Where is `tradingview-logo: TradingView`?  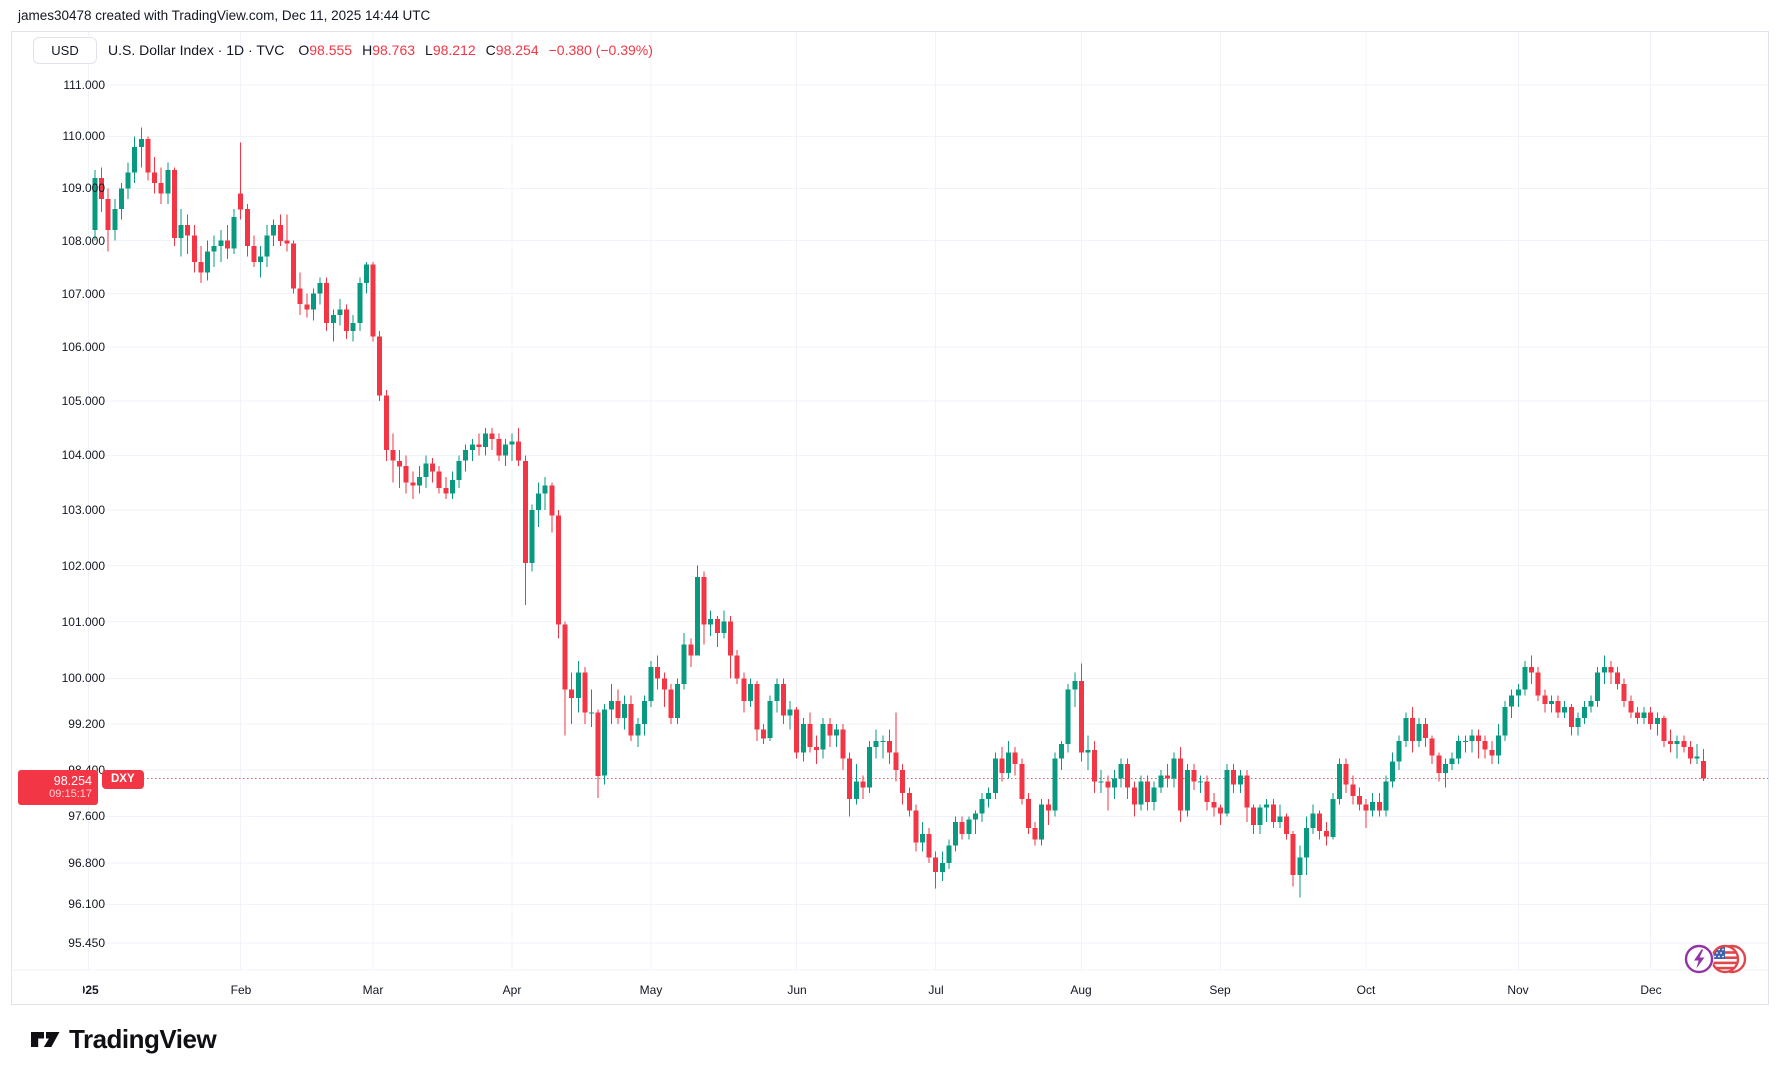 tradingview-logo: TradingView is located at coordinates (123, 1039).